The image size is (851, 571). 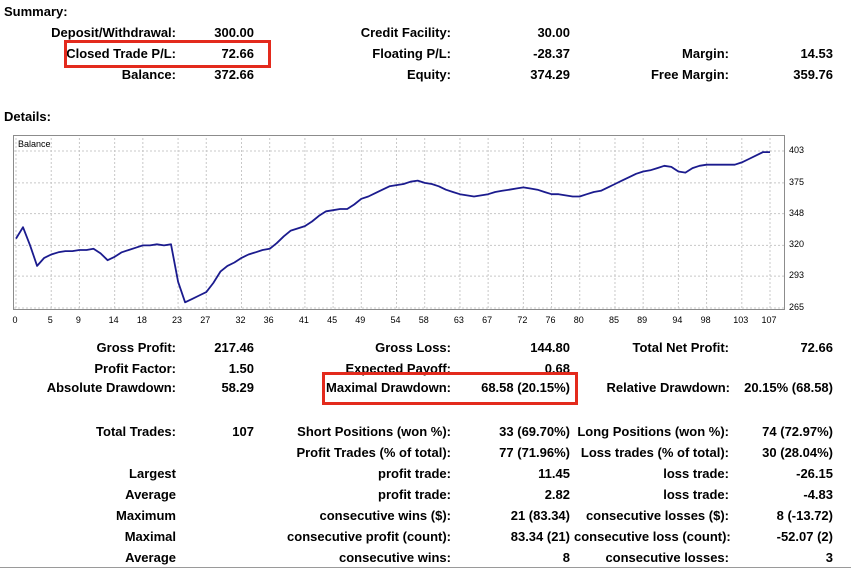 I want to click on maximal-label: Maximal, so click(x=150, y=536).